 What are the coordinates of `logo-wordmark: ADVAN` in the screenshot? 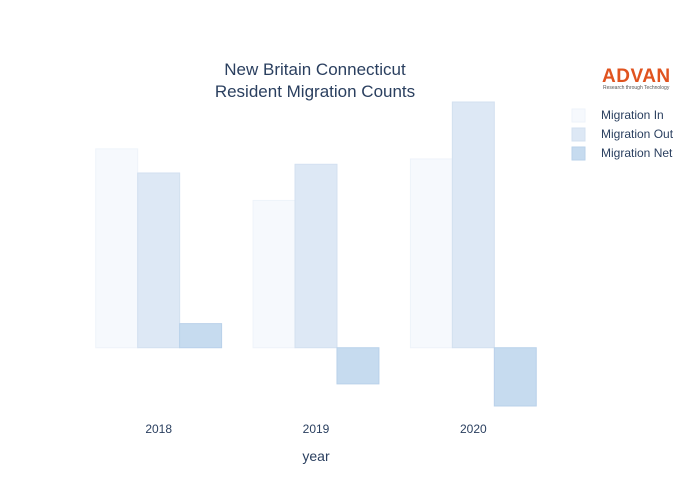 It's located at (636, 76).